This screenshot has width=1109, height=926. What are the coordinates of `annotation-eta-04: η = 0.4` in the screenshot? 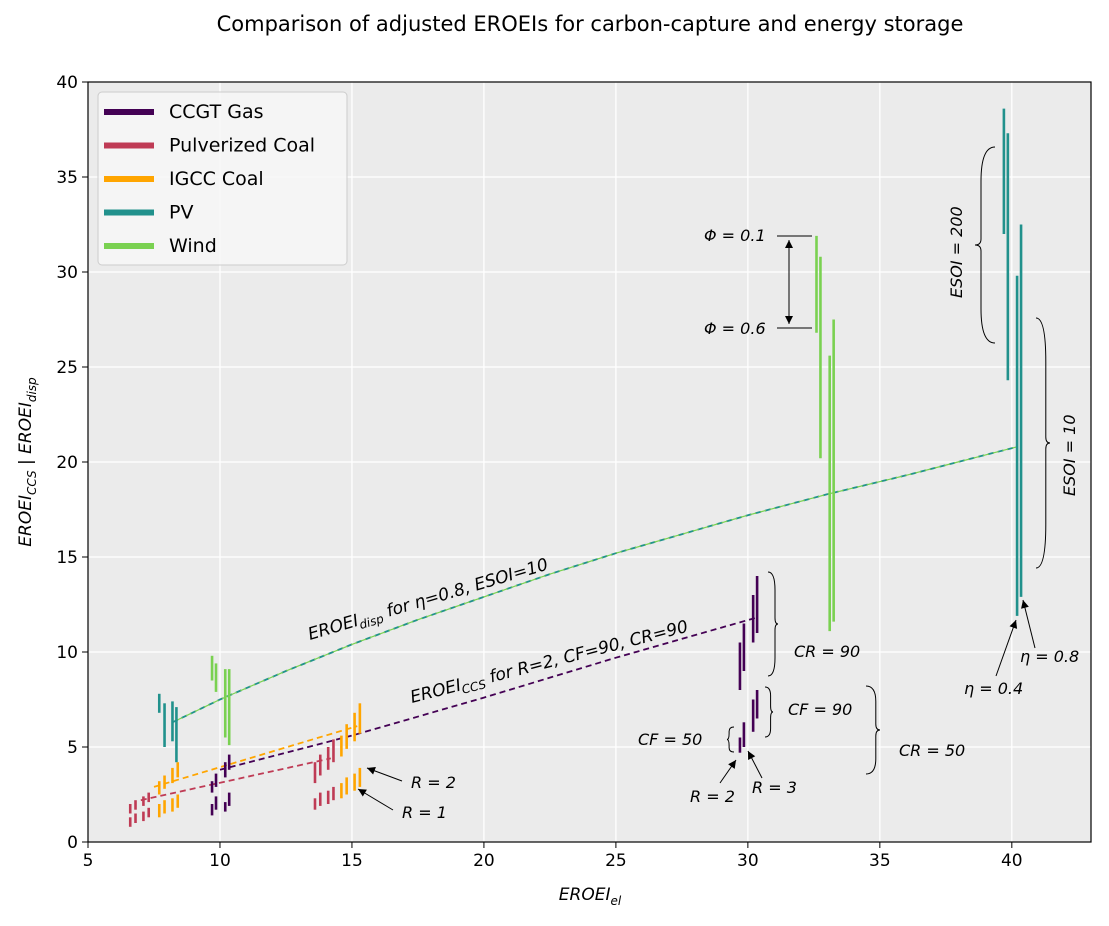 It's located at (993, 688).